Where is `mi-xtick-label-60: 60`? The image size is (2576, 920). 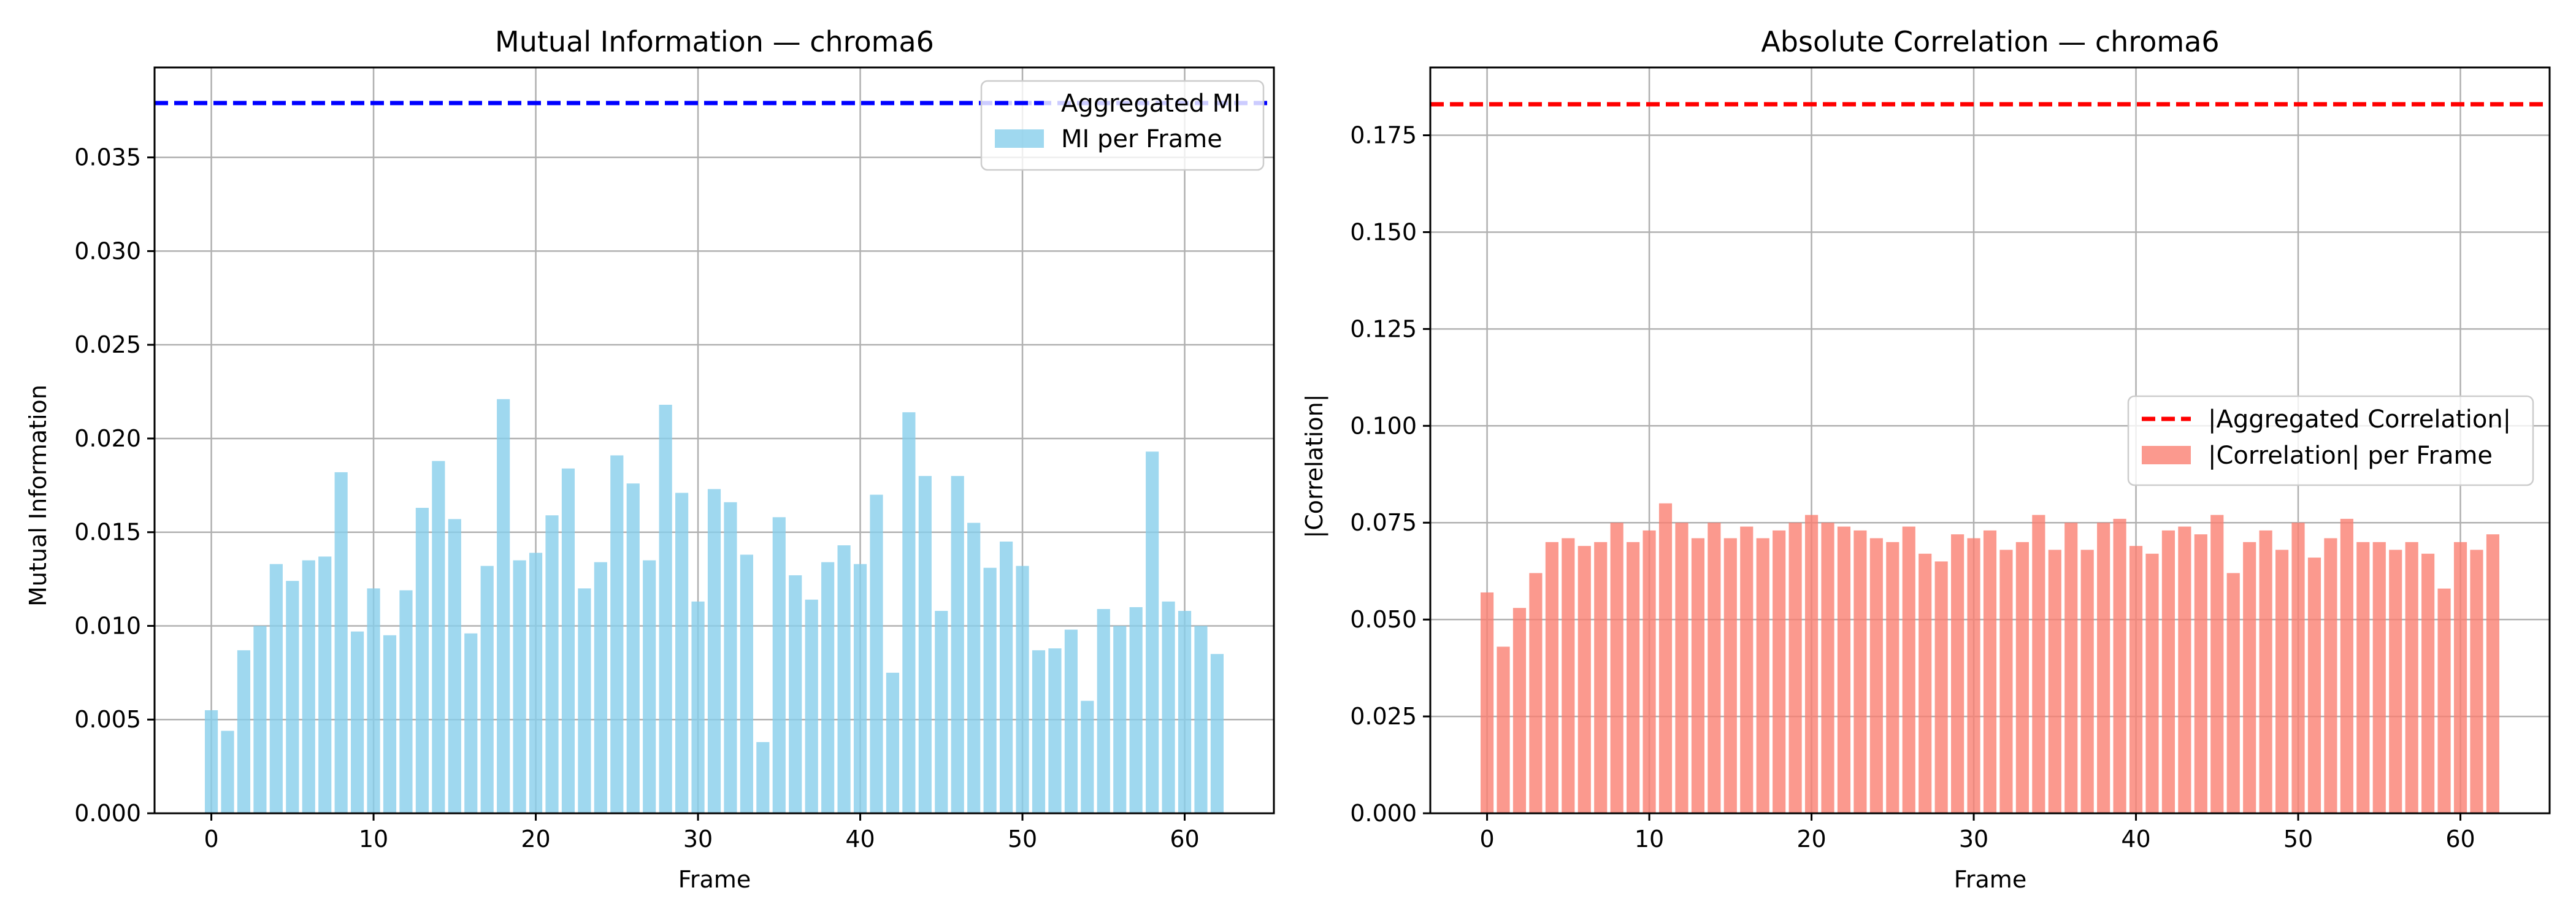 mi-xtick-label-60: 60 is located at coordinates (1184, 839).